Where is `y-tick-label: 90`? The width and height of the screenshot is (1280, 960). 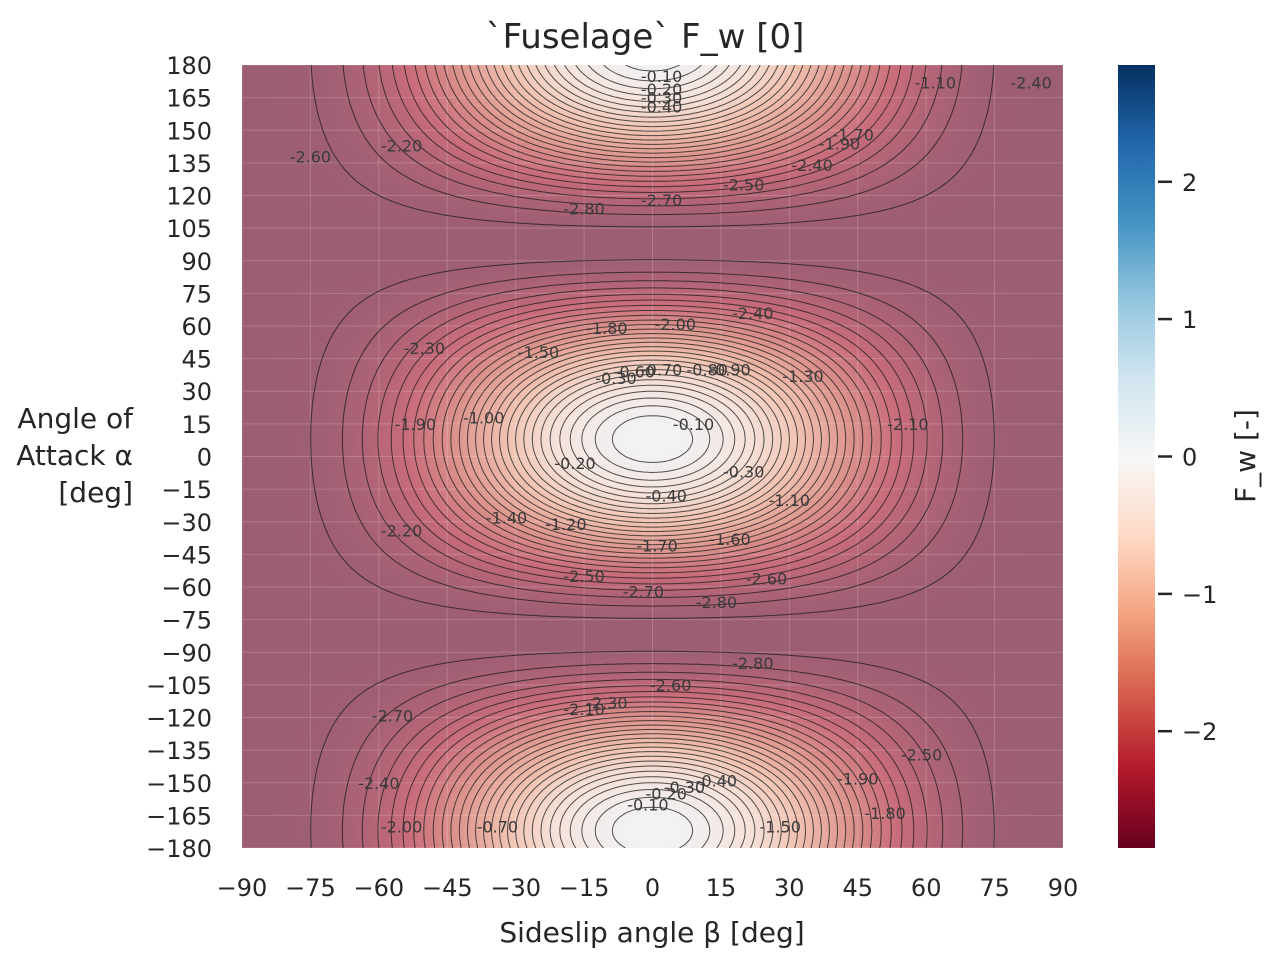 y-tick-label: 90 is located at coordinates (196, 262).